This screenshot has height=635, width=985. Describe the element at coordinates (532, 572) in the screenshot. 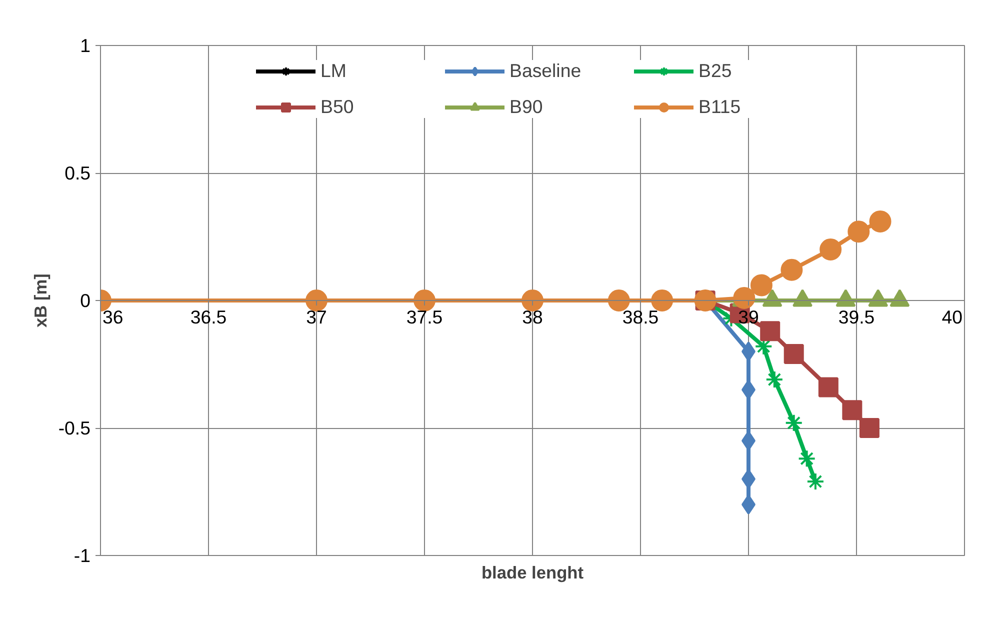

I see `x-axis-title: blade lenght` at that location.